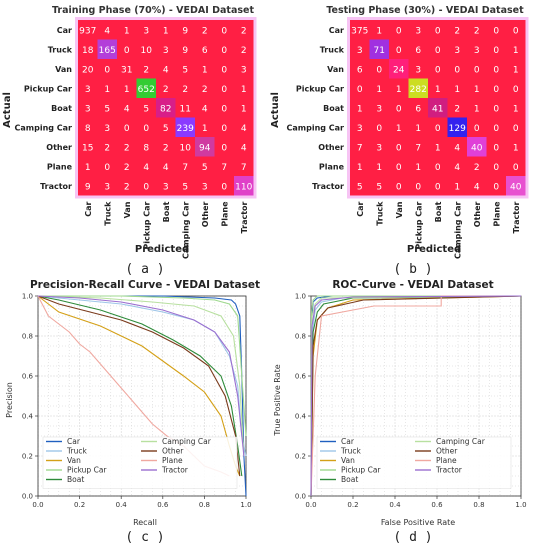  I want to click on legend-label: Other, so click(173, 451).